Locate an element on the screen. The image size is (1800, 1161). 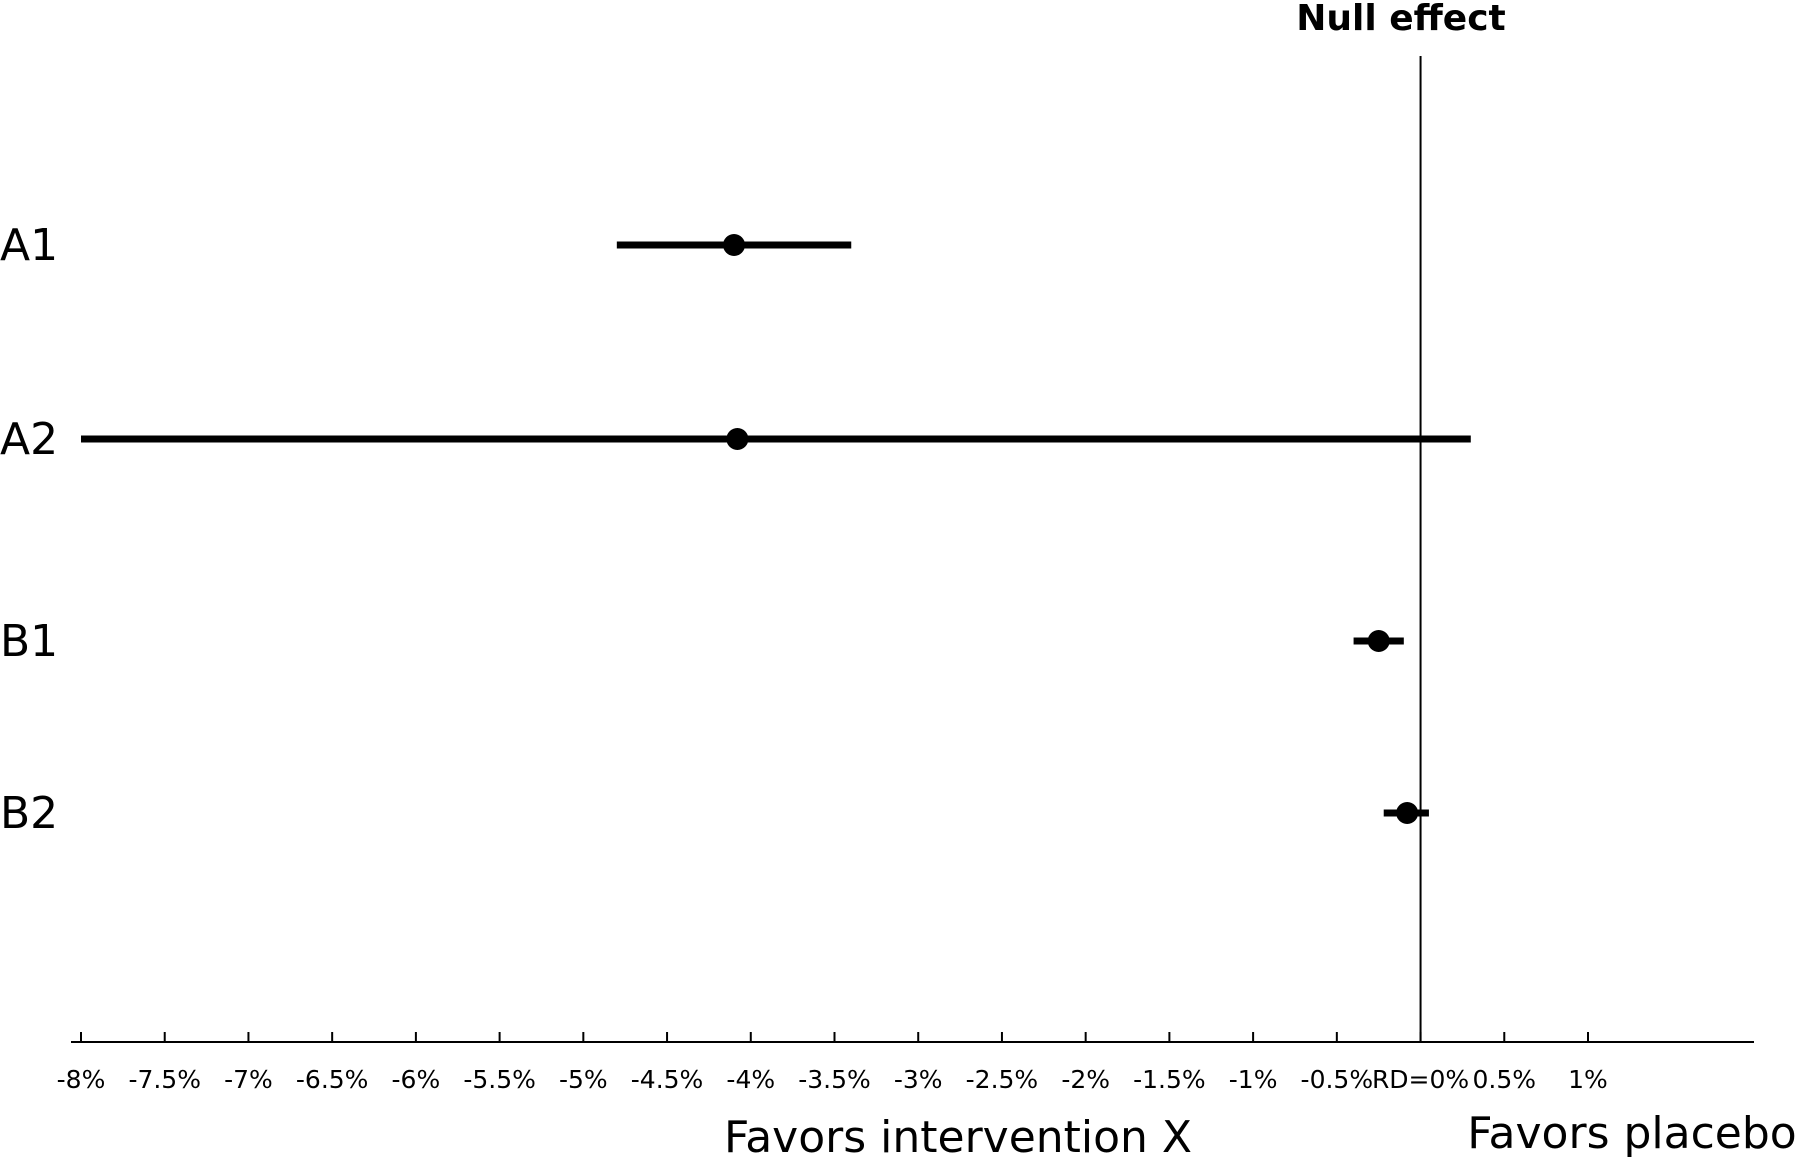
row-label: A1 is located at coordinates (29, 245).